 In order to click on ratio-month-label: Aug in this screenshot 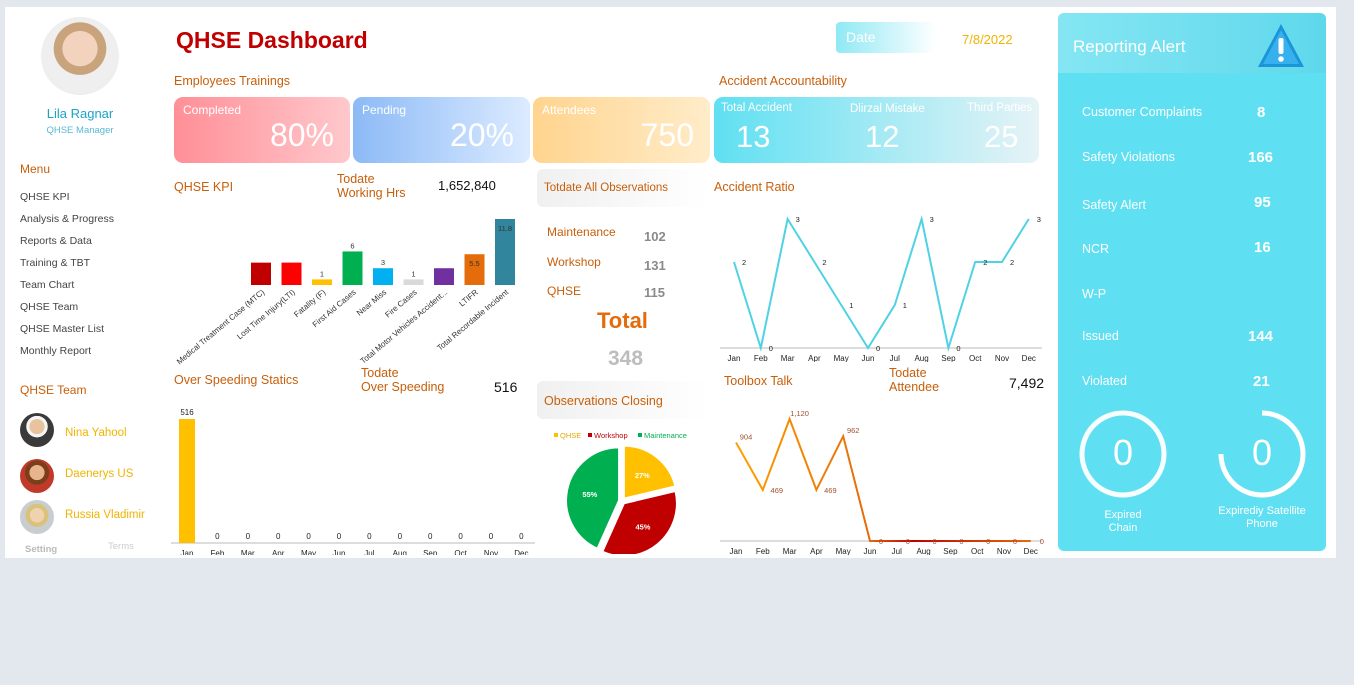, I will do `click(921, 358)`.